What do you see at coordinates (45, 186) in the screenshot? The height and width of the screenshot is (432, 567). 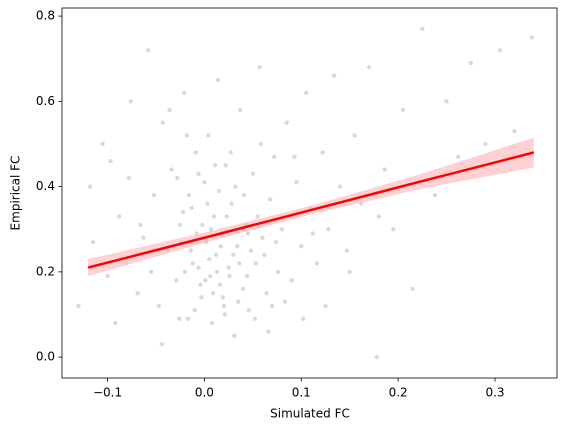 I see `y-tick-label: 0.4` at bounding box center [45, 186].